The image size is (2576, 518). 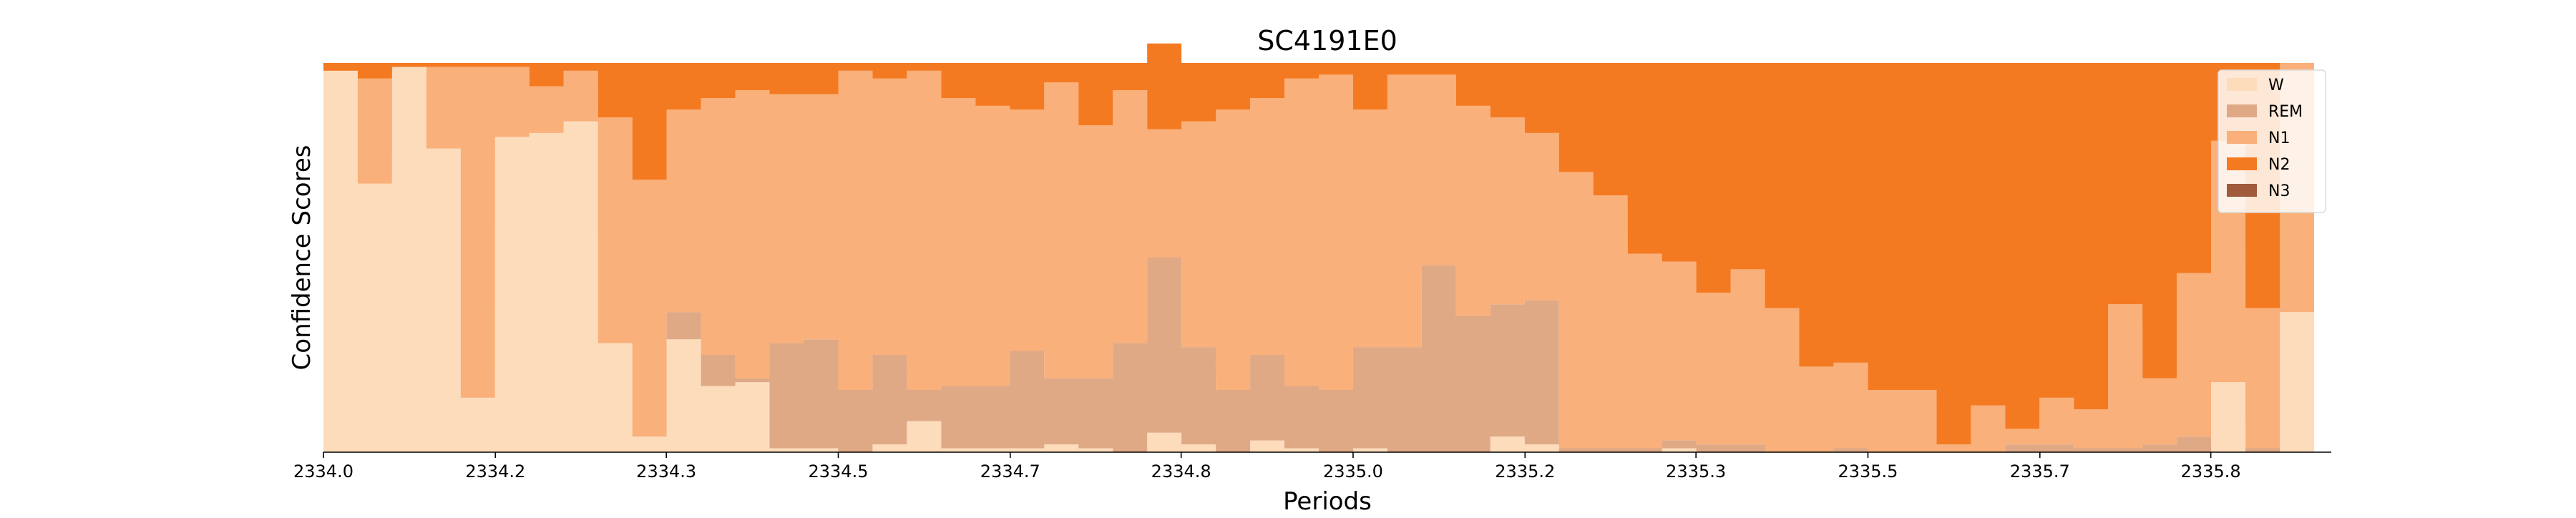 I want to click on x-tick-label: 2334.3, so click(x=666, y=471).